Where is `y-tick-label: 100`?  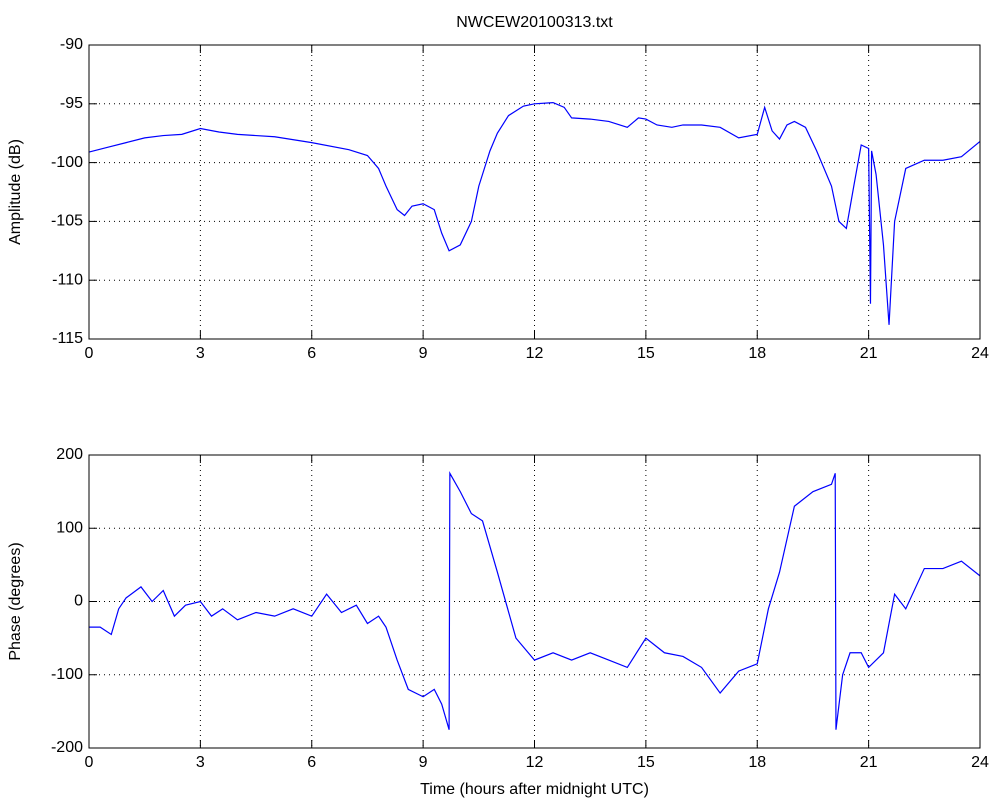
y-tick-label: 100 is located at coordinates (69, 527).